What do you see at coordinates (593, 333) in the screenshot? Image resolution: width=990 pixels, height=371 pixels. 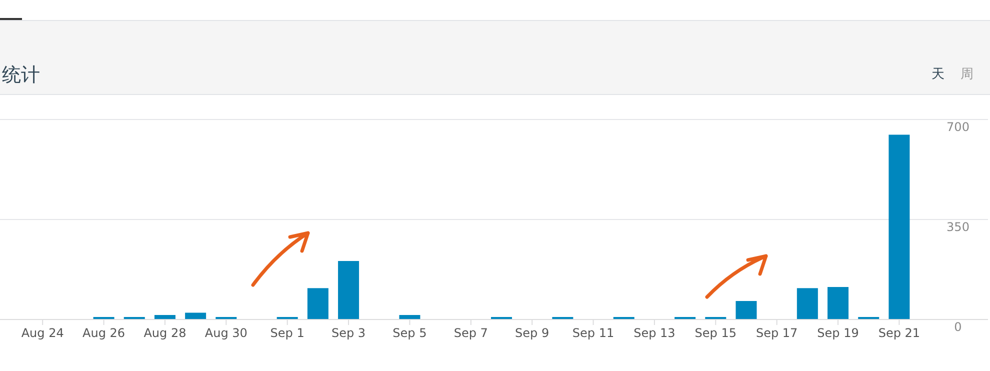 I see `x-tick-label: Sep 11` at bounding box center [593, 333].